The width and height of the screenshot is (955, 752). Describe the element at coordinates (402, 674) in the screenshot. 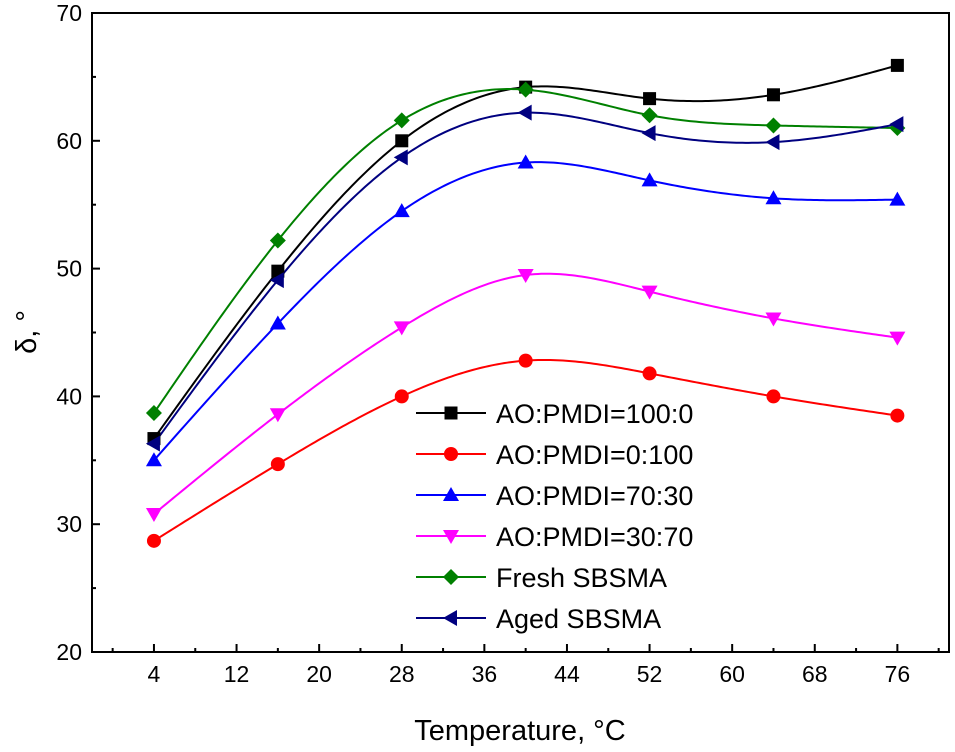

I see `x-tick-label: 28` at that location.